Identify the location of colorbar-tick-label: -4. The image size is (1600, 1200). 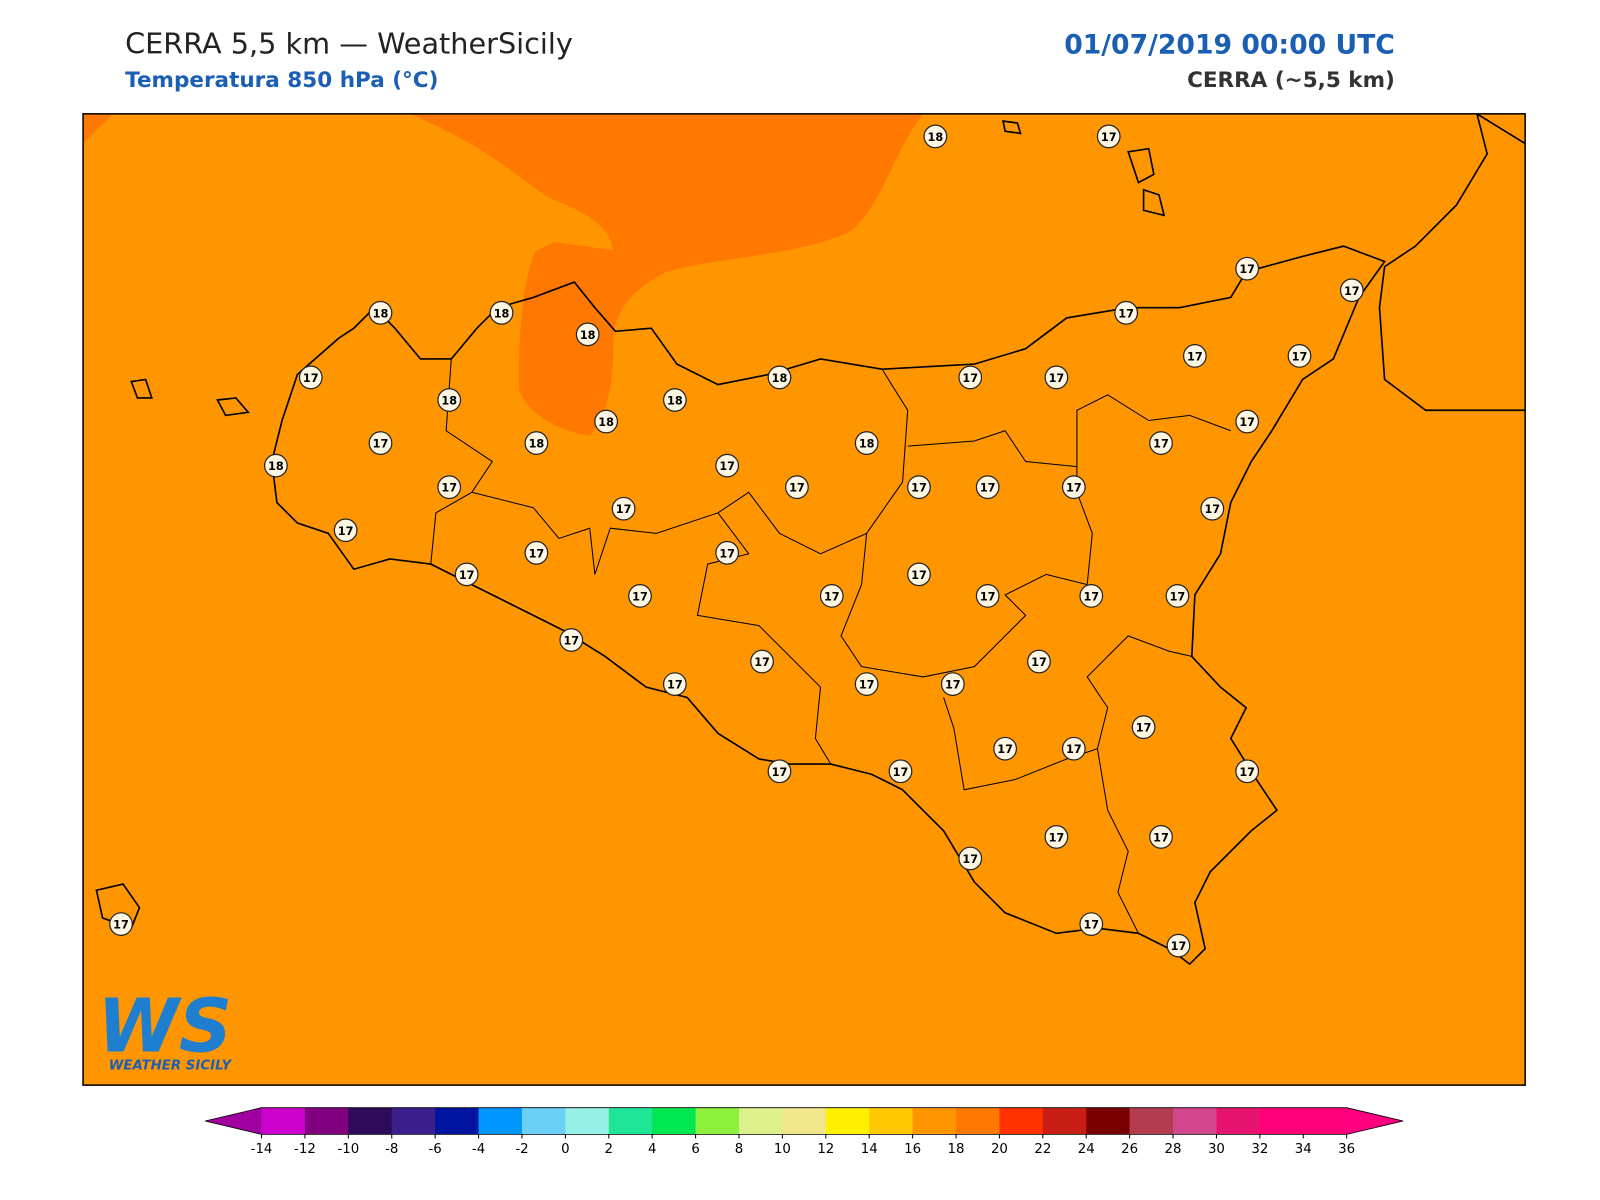
(478, 1149).